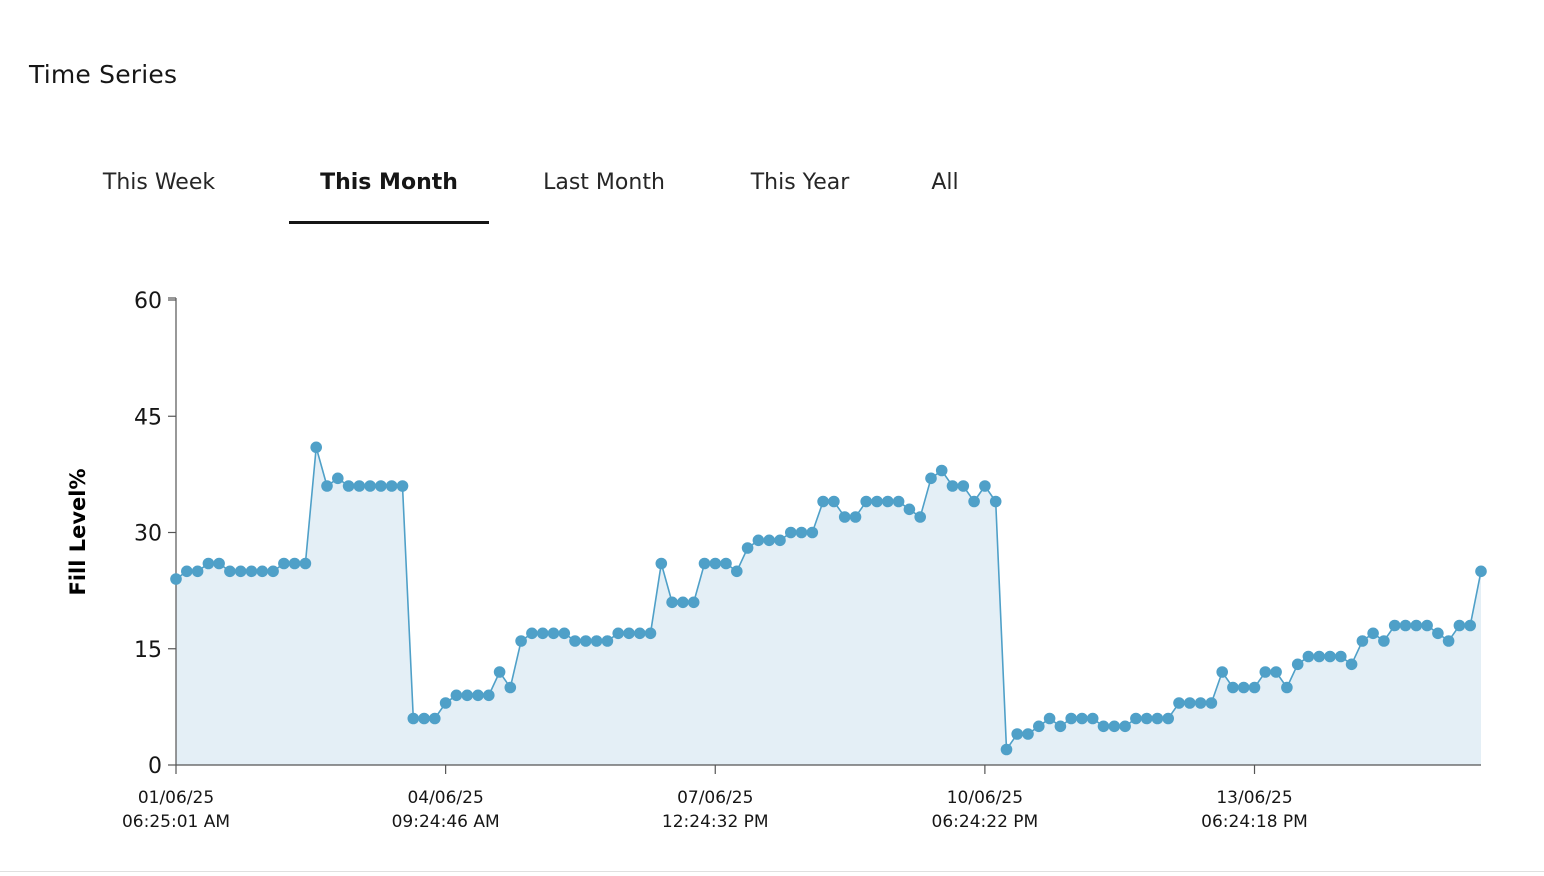 This screenshot has height=876, width=1544. I want to click on y-tick-label: 0, so click(155, 766).